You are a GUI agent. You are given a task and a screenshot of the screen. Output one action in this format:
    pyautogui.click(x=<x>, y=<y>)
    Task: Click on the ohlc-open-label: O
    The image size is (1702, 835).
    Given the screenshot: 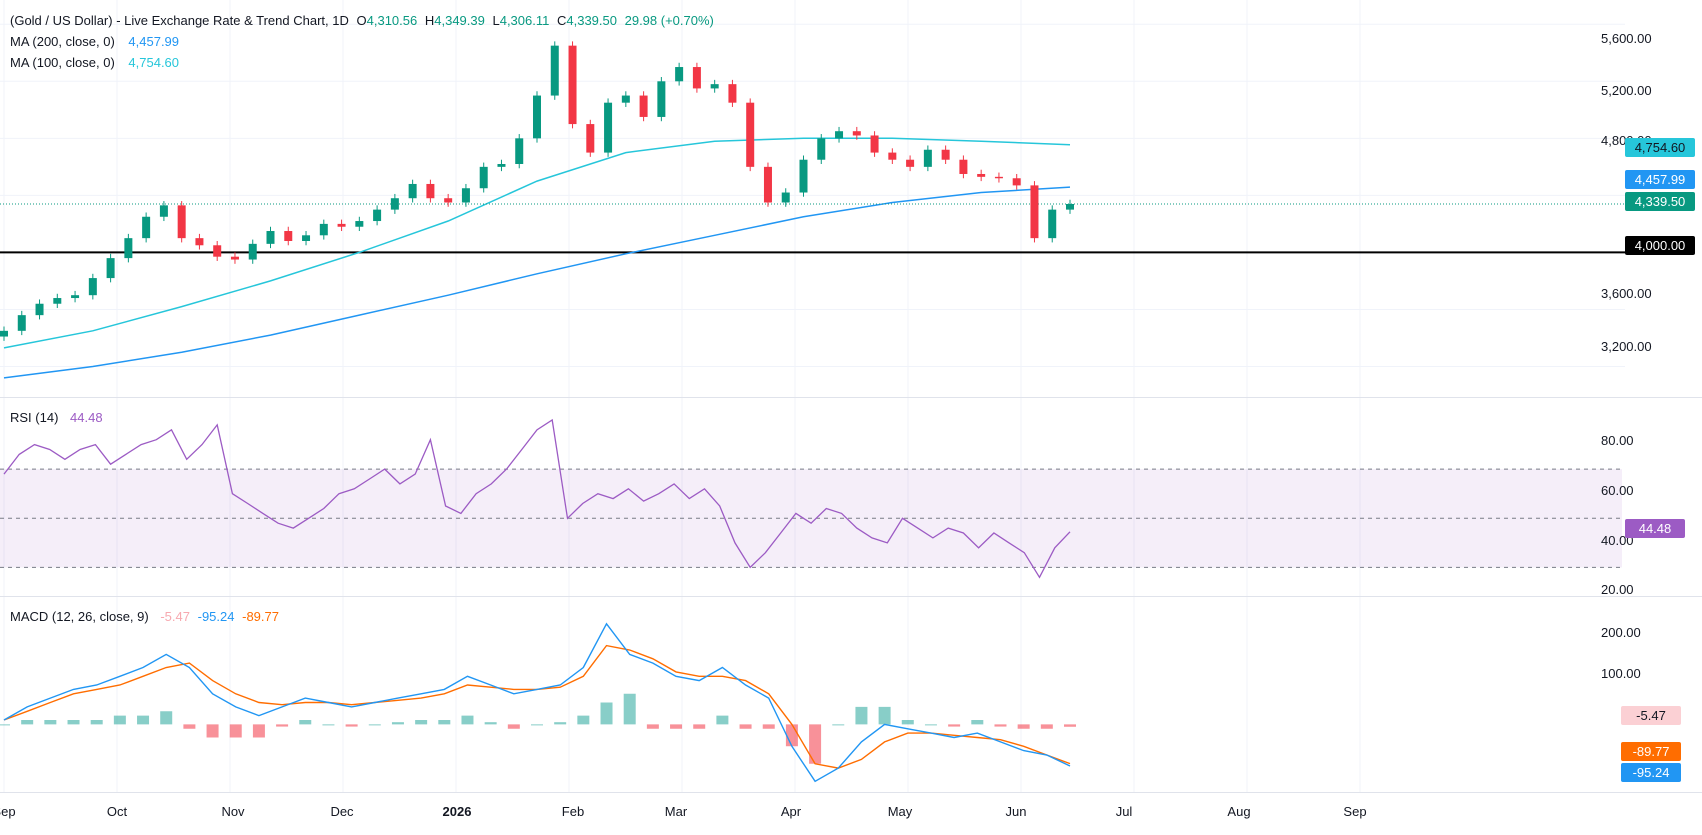 What is the action you would take?
    pyautogui.click(x=361, y=20)
    